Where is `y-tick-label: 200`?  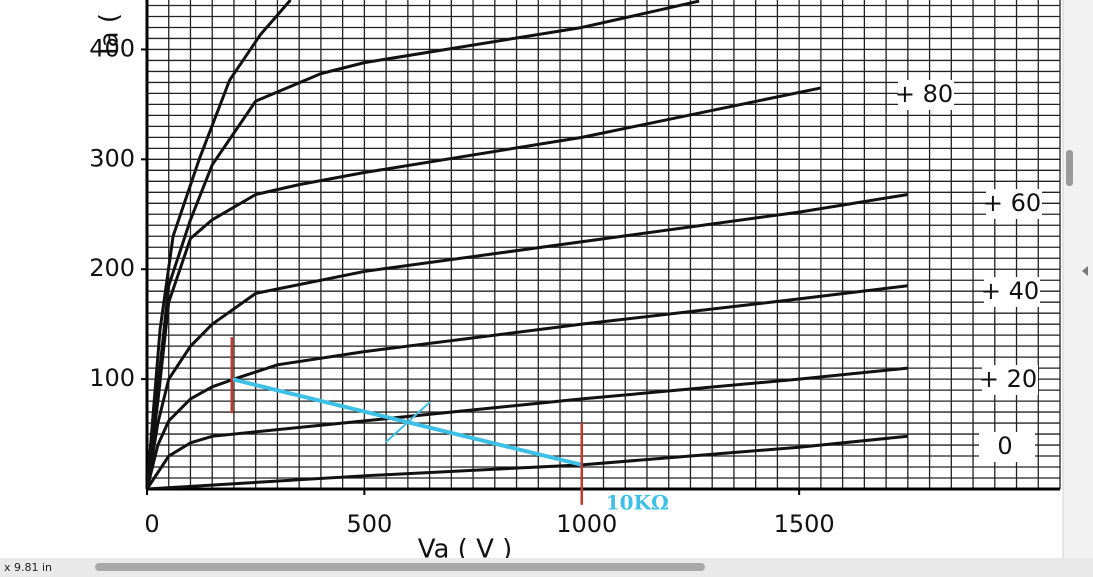 y-tick-label: 200 is located at coordinates (112, 268).